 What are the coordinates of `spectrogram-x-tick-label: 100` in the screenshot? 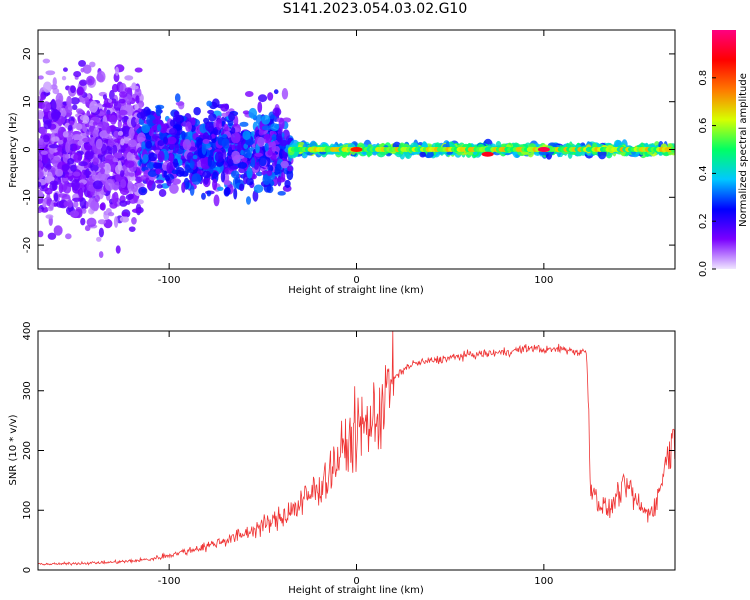 It's located at (543, 280).